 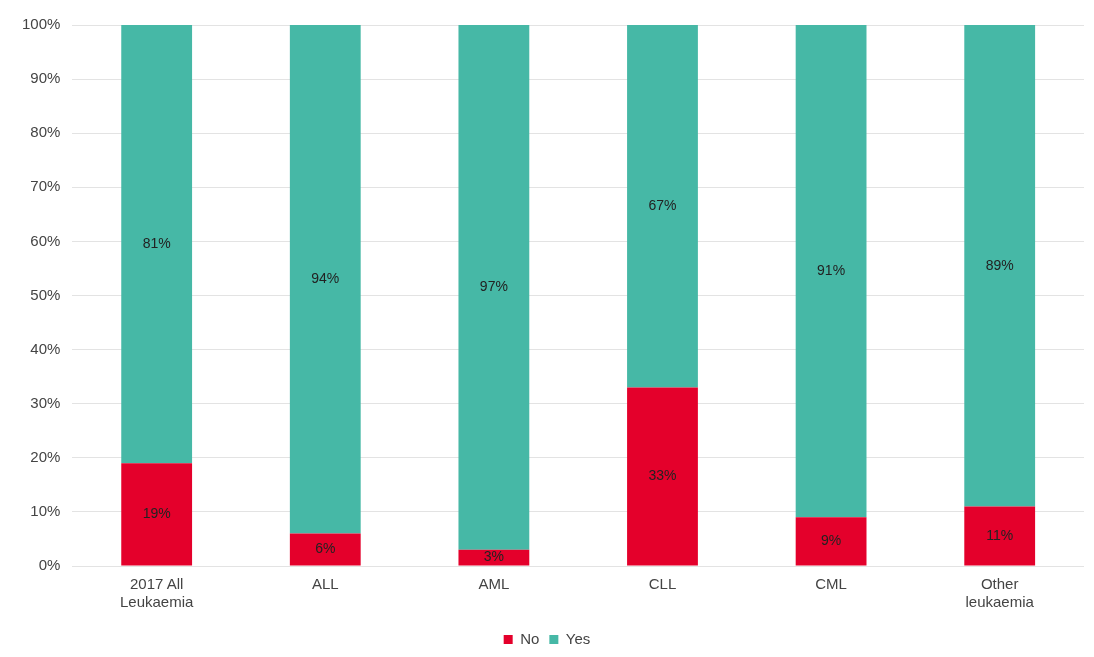 I want to click on legend-label: No, so click(x=530, y=638).